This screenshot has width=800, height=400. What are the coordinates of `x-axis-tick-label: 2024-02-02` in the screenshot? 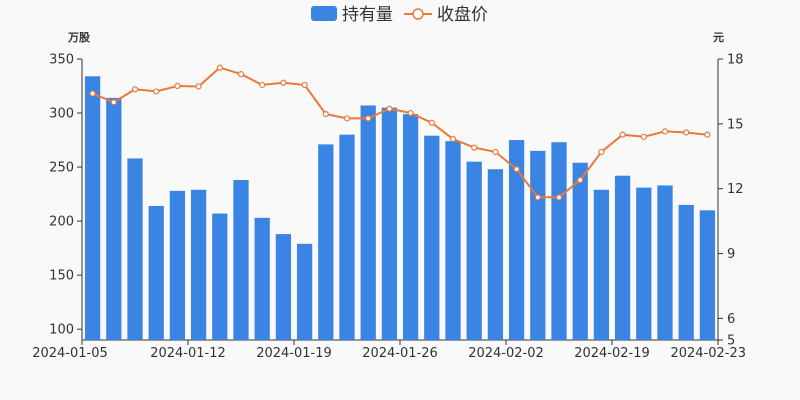 It's located at (506, 353).